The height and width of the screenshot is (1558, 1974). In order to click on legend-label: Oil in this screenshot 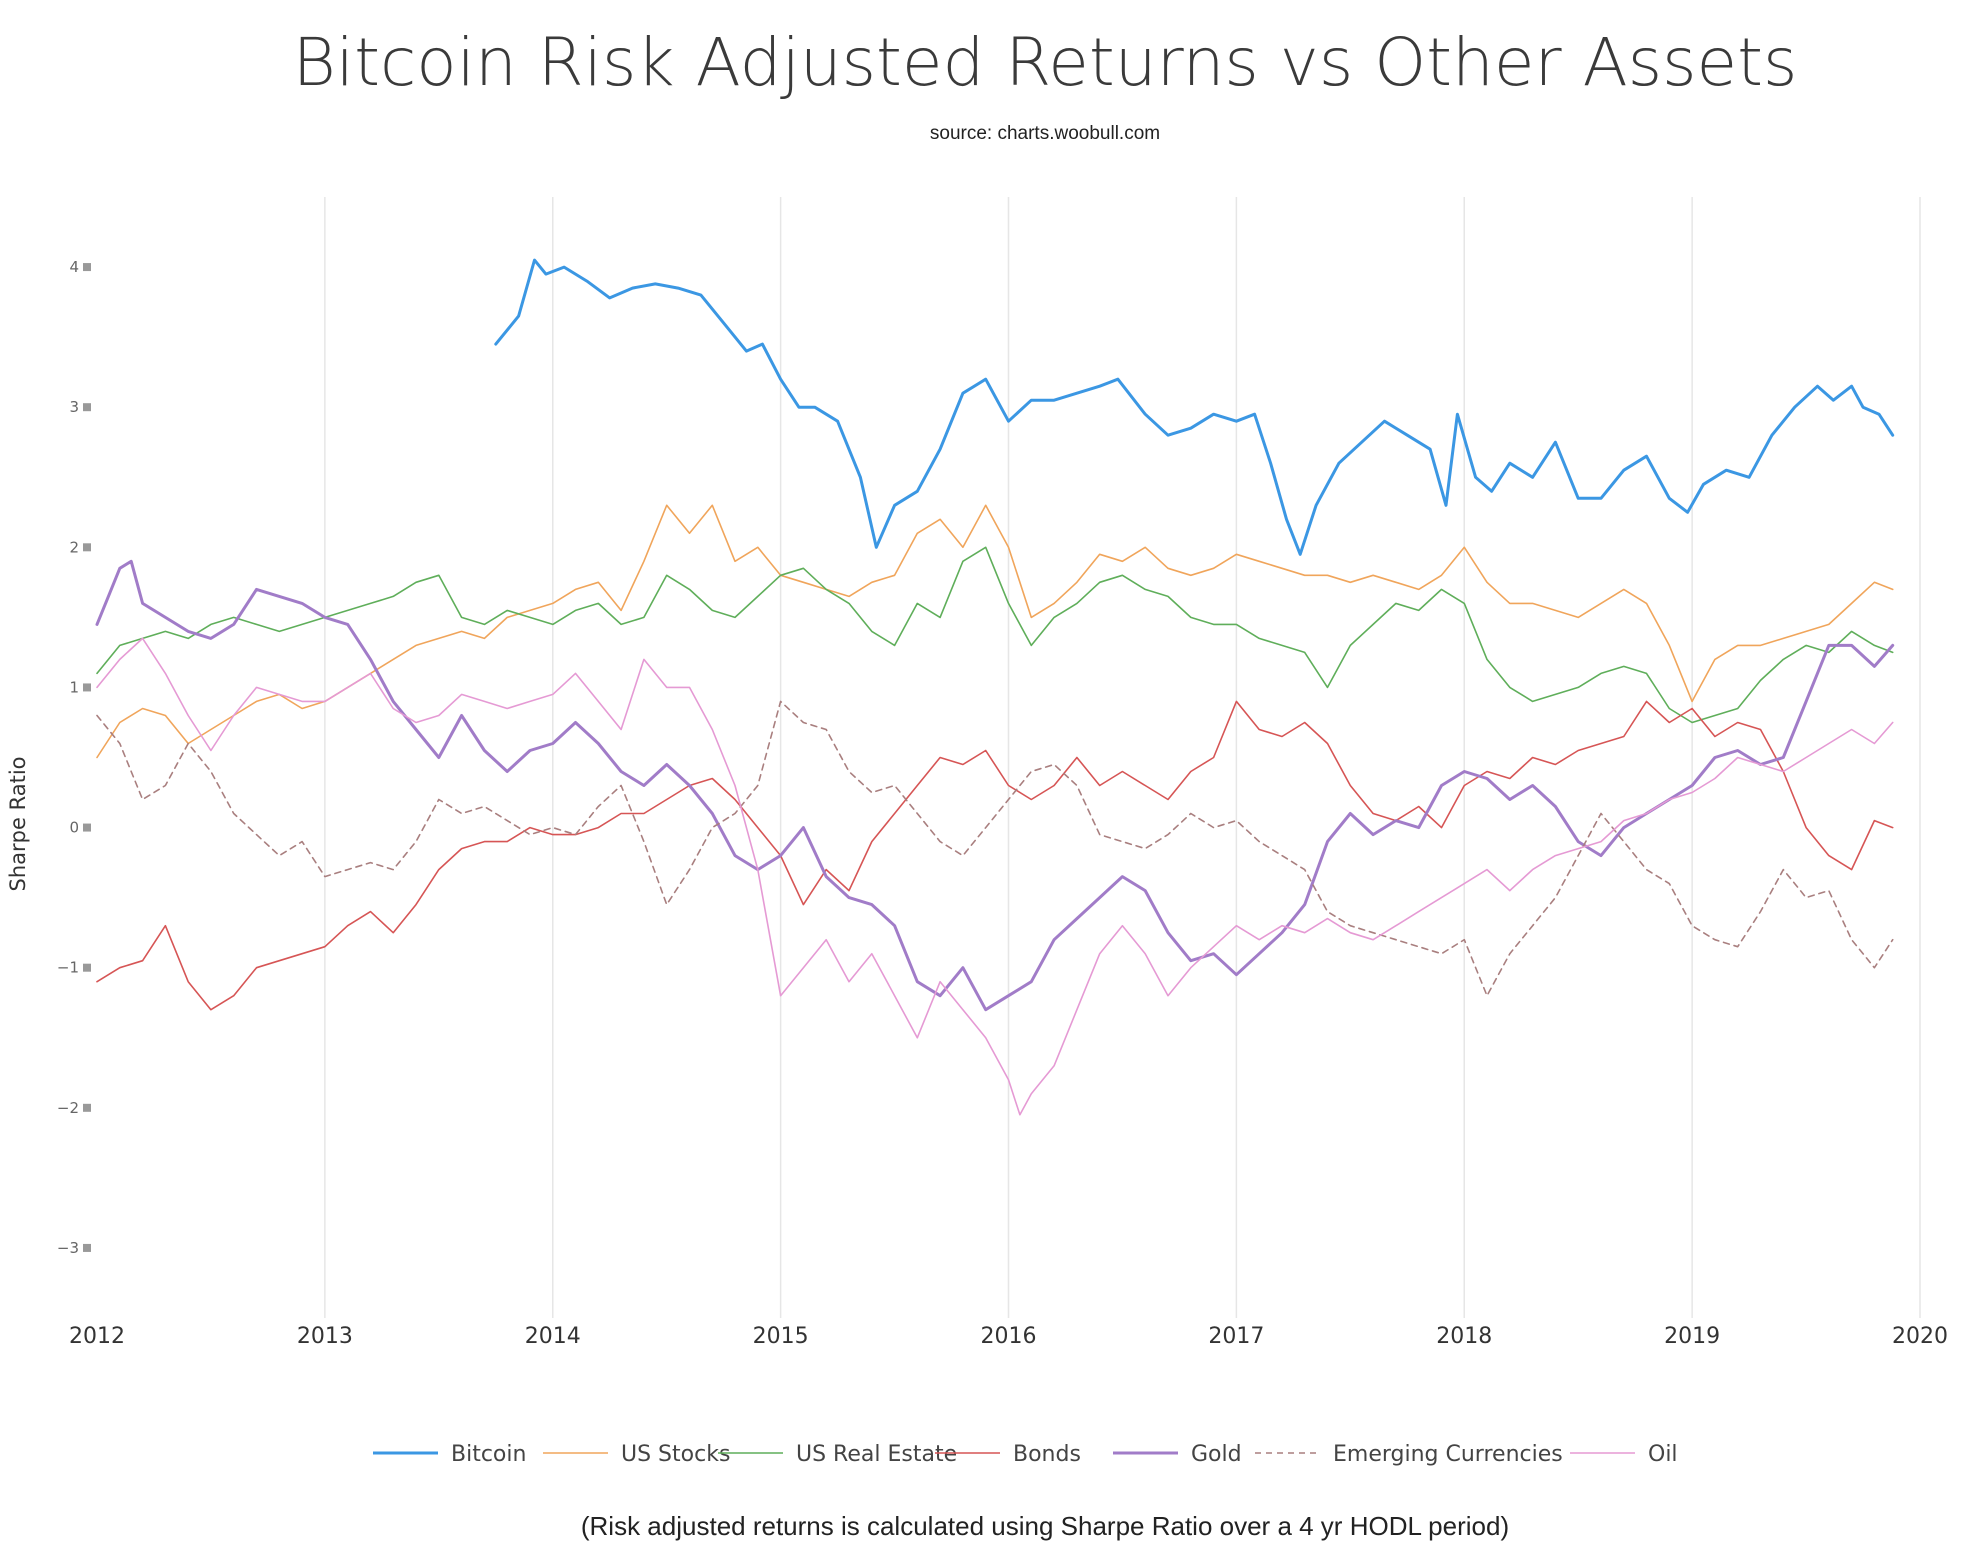, I will do `click(1663, 1454)`.